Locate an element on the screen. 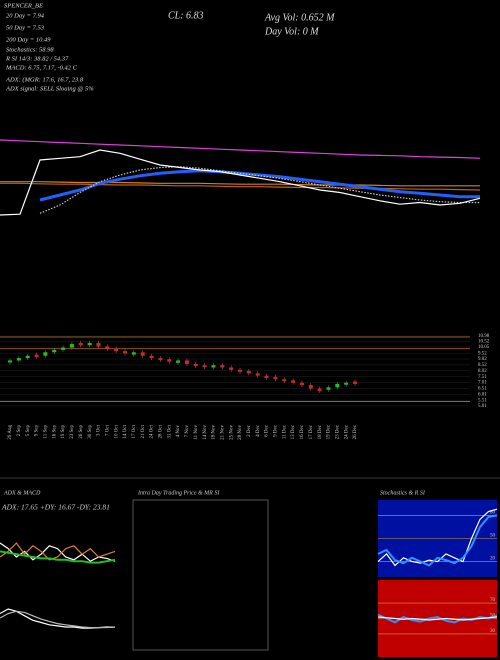 The width and height of the screenshot is (500, 660). intraday-box is located at coordinates (200, 575).